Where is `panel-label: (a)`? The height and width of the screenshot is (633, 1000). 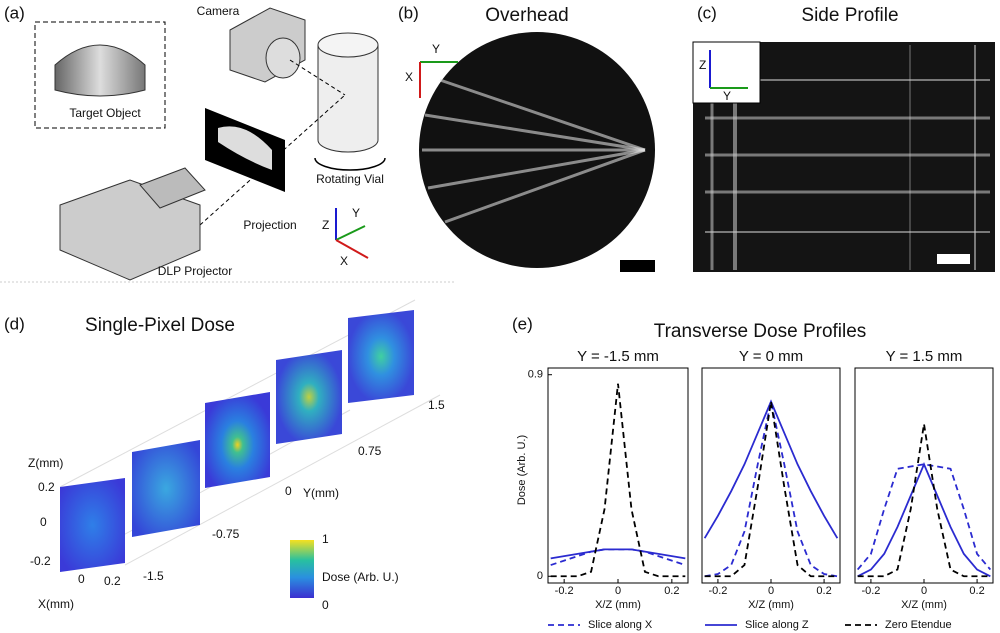
panel-label: (a) is located at coordinates (14, 12).